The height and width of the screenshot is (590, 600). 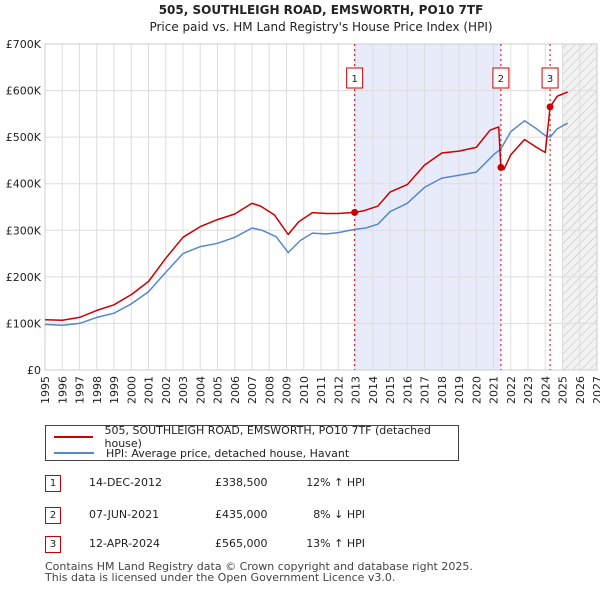 I want to click on x-tick-label: 2022, so click(x=511, y=390).